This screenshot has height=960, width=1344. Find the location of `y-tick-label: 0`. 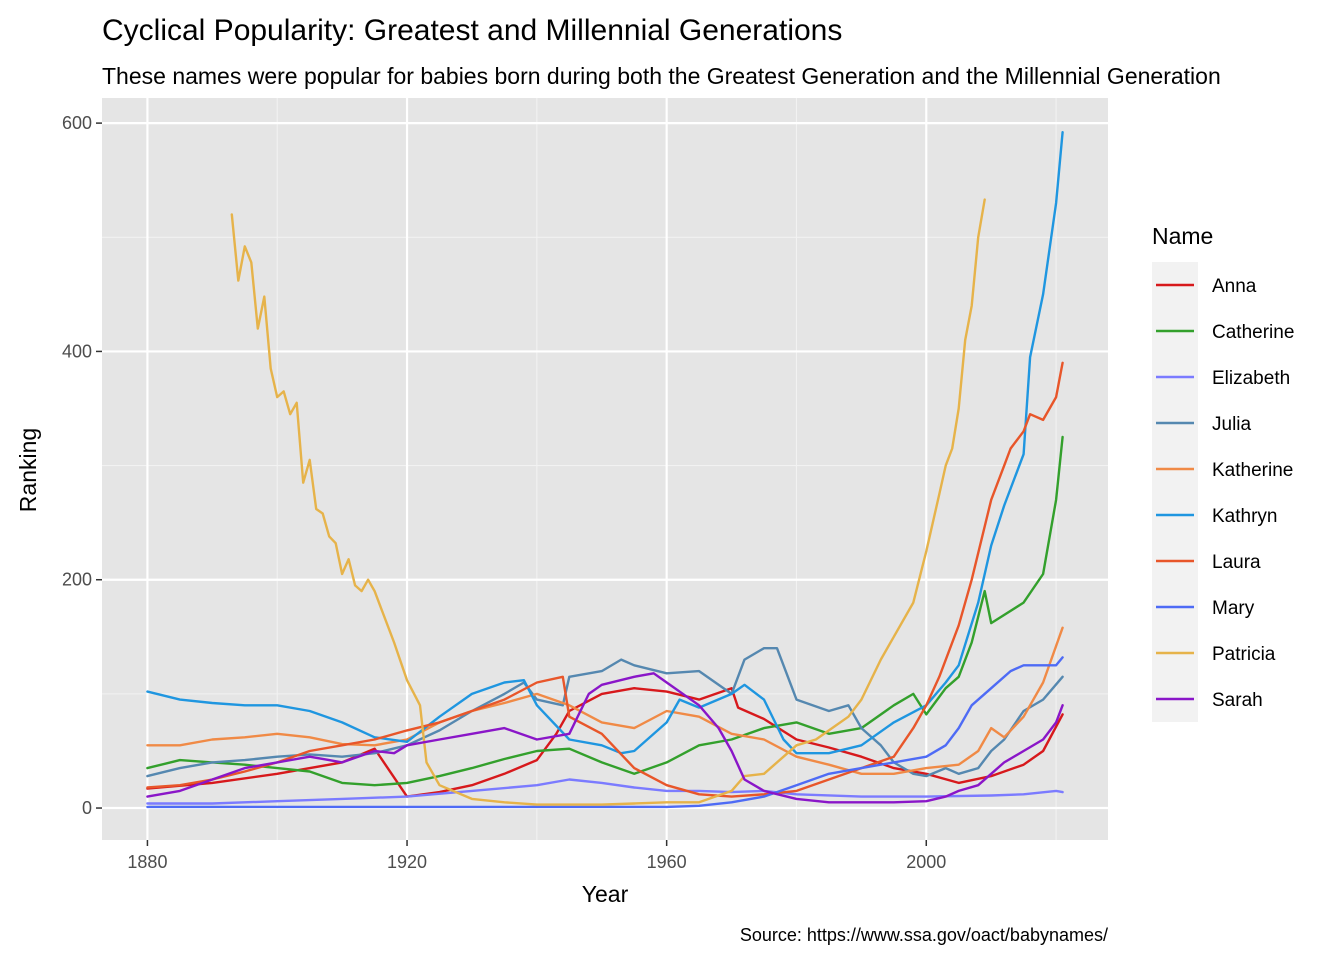

y-tick-label: 0 is located at coordinates (87, 808).